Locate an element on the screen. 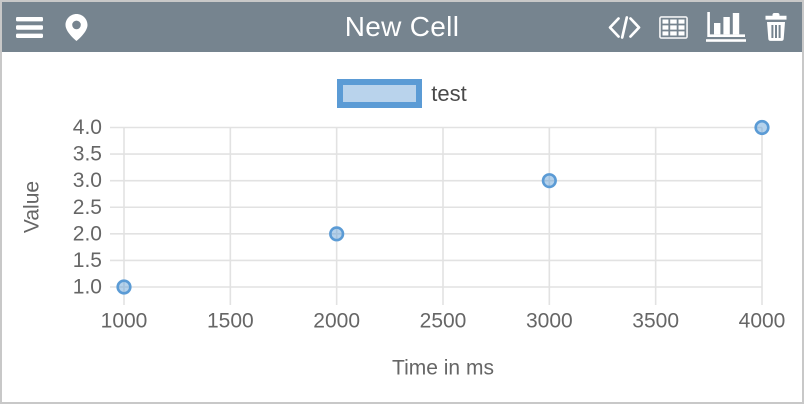 This screenshot has width=804, height=404. y-tick-label: 1.0 is located at coordinates (87, 287).